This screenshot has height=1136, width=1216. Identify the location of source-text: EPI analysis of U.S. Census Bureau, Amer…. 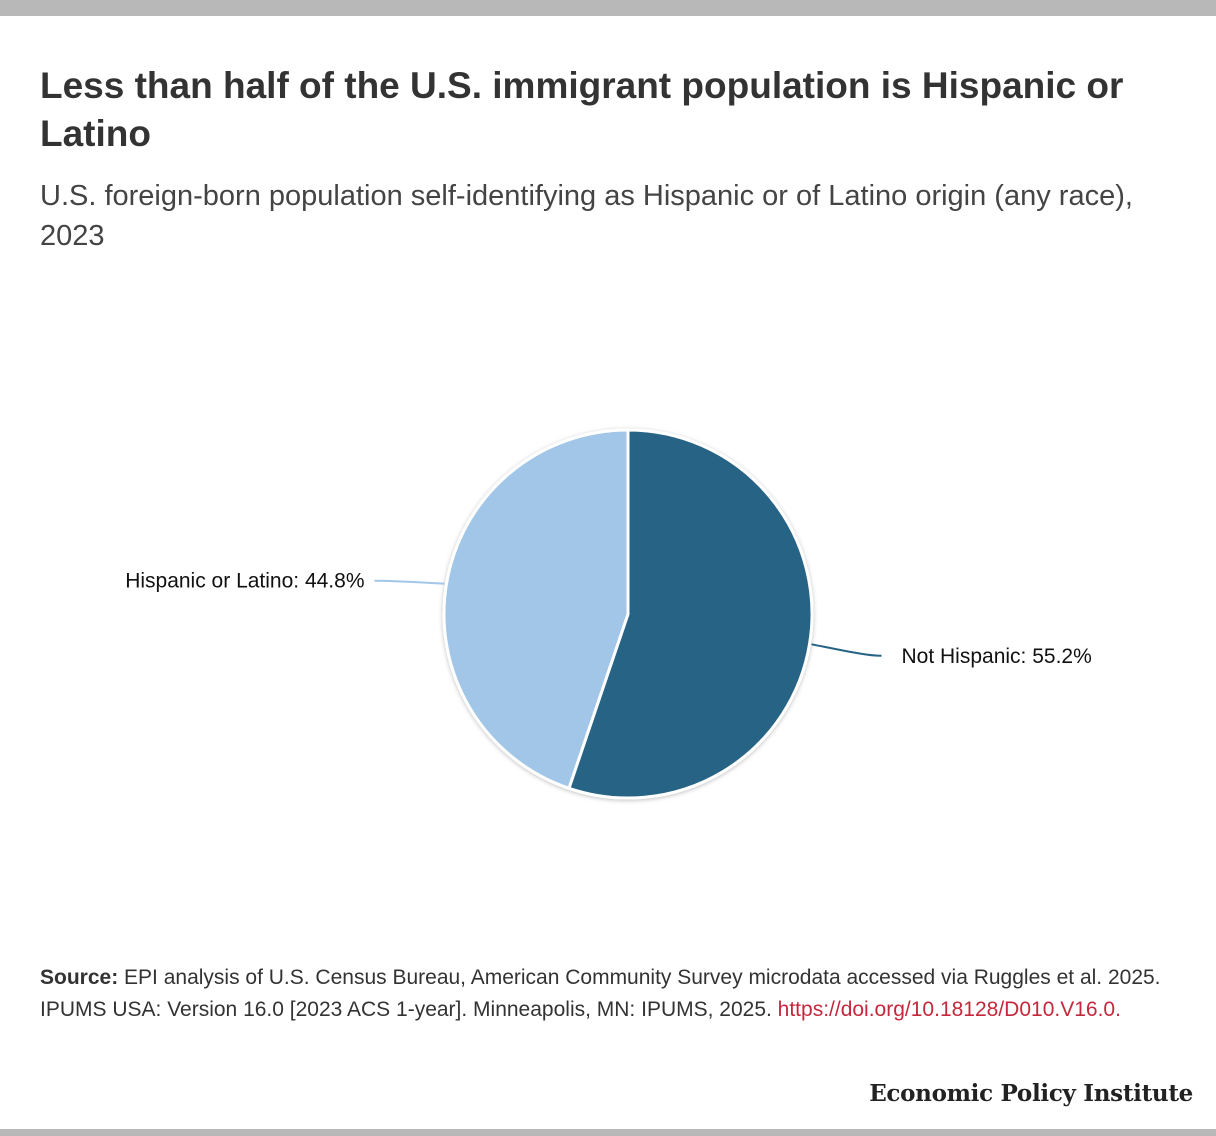
(600, 993).